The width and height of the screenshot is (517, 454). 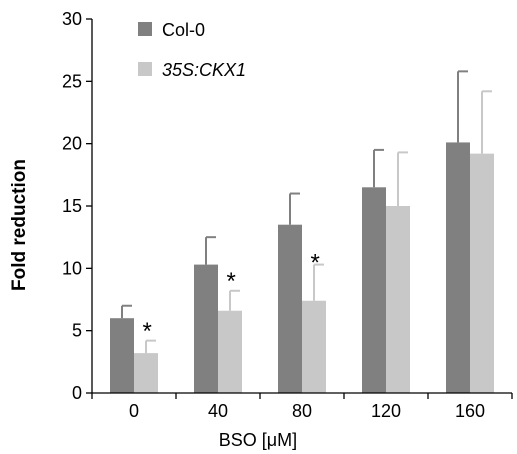 What do you see at coordinates (19, 225) in the screenshot?
I see `y-axis-title: Fold reduction` at bounding box center [19, 225].